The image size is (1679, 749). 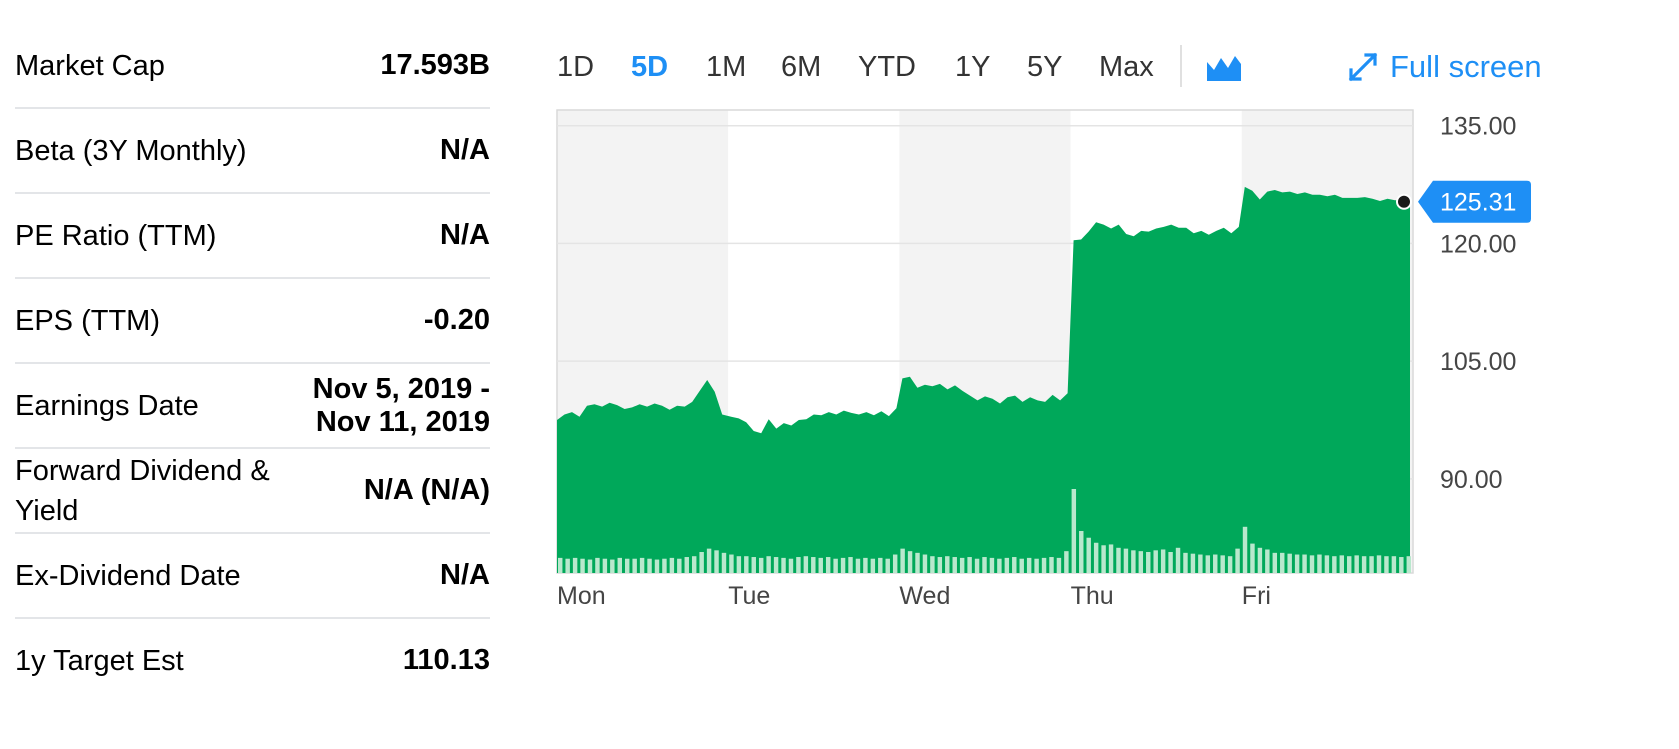 I want to click on range-button-1y: 1Y, so click(x=973, y=67).